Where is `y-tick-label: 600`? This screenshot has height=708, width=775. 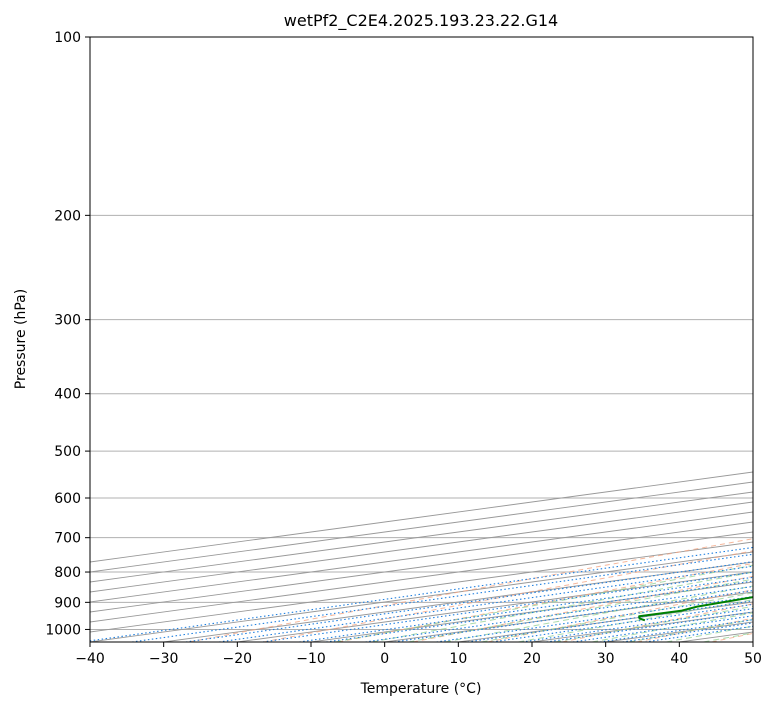
y-tick-label: 600 is located at coordinates (67, 499).